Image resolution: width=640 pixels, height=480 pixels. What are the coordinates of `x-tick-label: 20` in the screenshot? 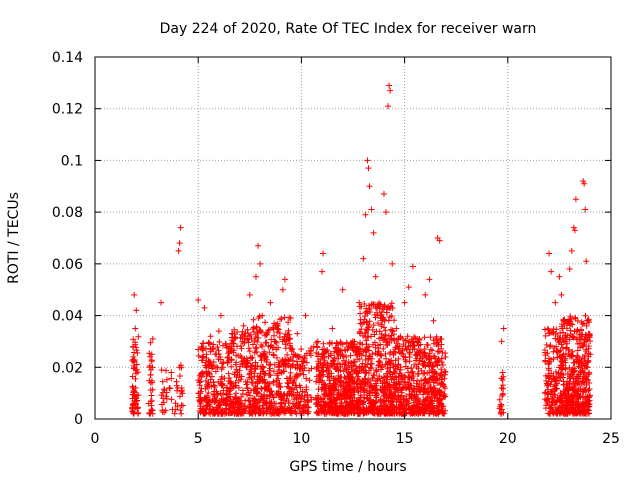 It's located at (508, 439).